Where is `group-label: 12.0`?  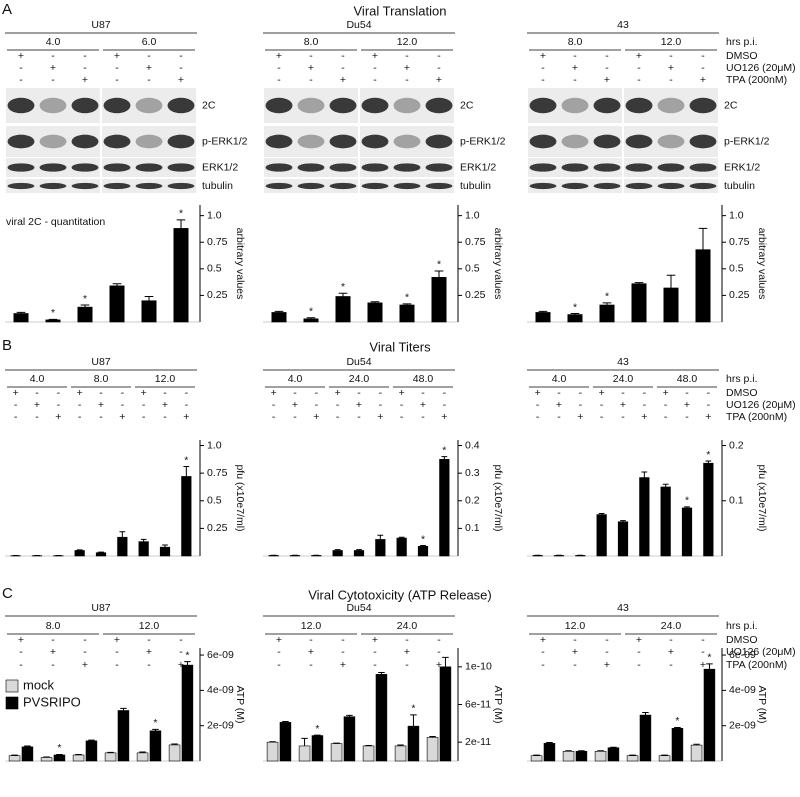
group-label: 12.0 is located at coordinates (165, 379).